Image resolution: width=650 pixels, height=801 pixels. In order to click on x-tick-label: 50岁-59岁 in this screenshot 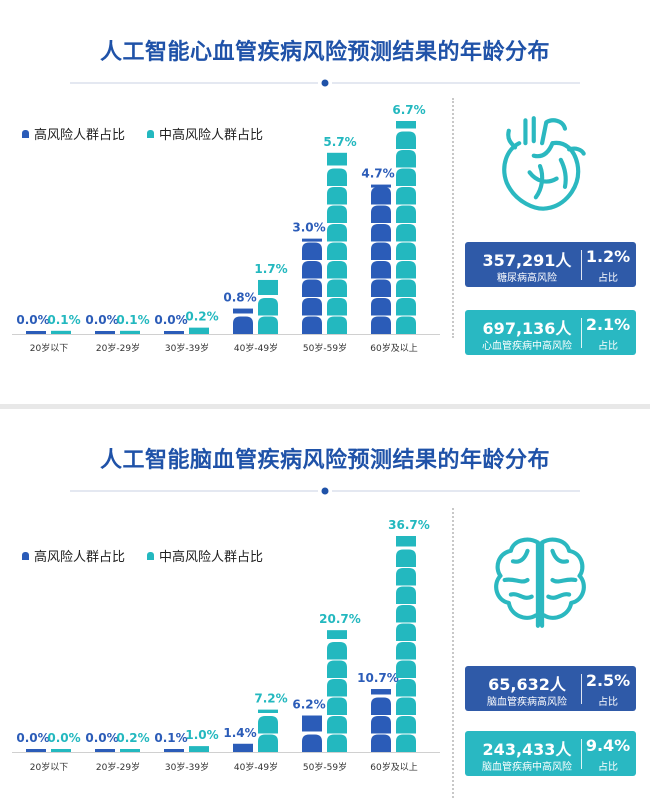, I will do `click(325, 767)`.